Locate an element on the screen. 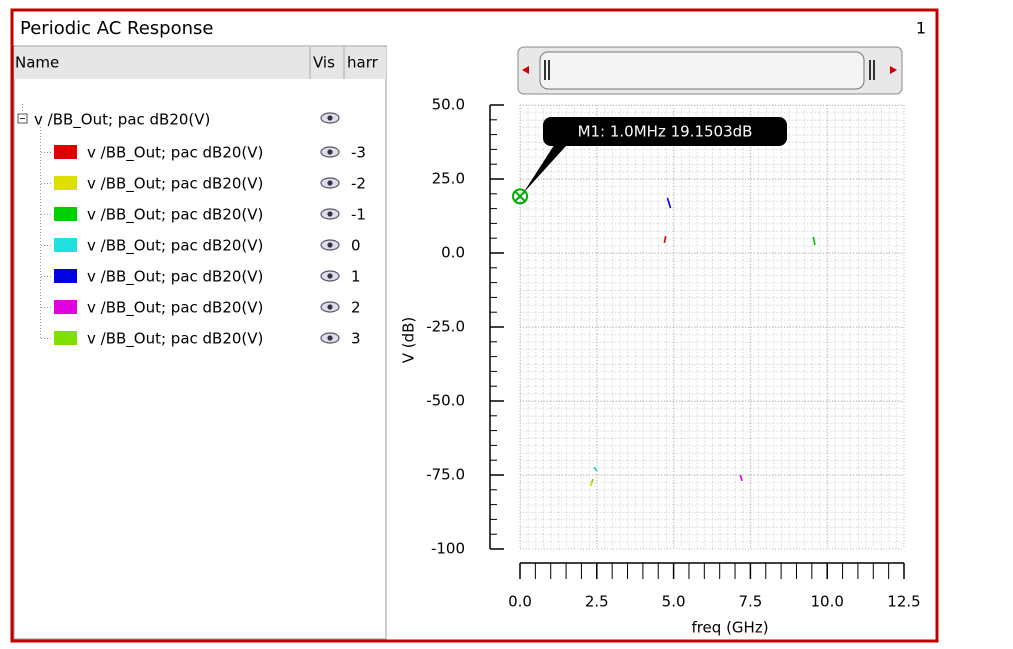 Image resolution: width=1013 pixels, height=649 pixels. marker-callout is located at coordinates (665, 131).